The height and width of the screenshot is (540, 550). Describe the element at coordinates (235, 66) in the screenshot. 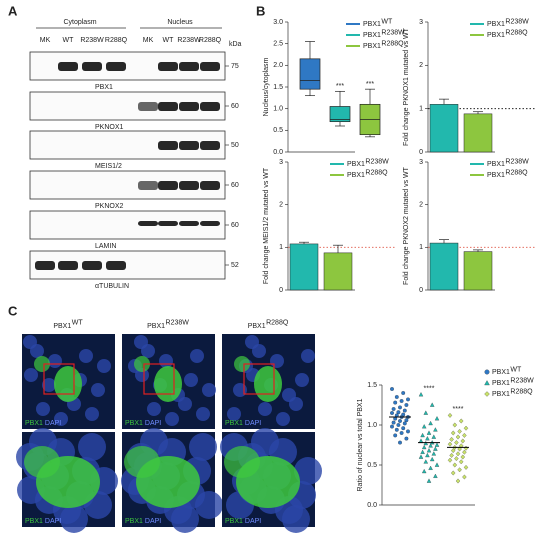

I see `marker-label: 75` at that location.